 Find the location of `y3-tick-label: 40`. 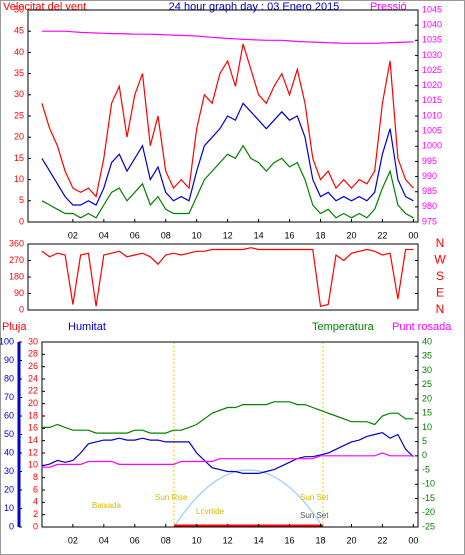

y3-tick-label: 40 is located at coordinates (9, 452).